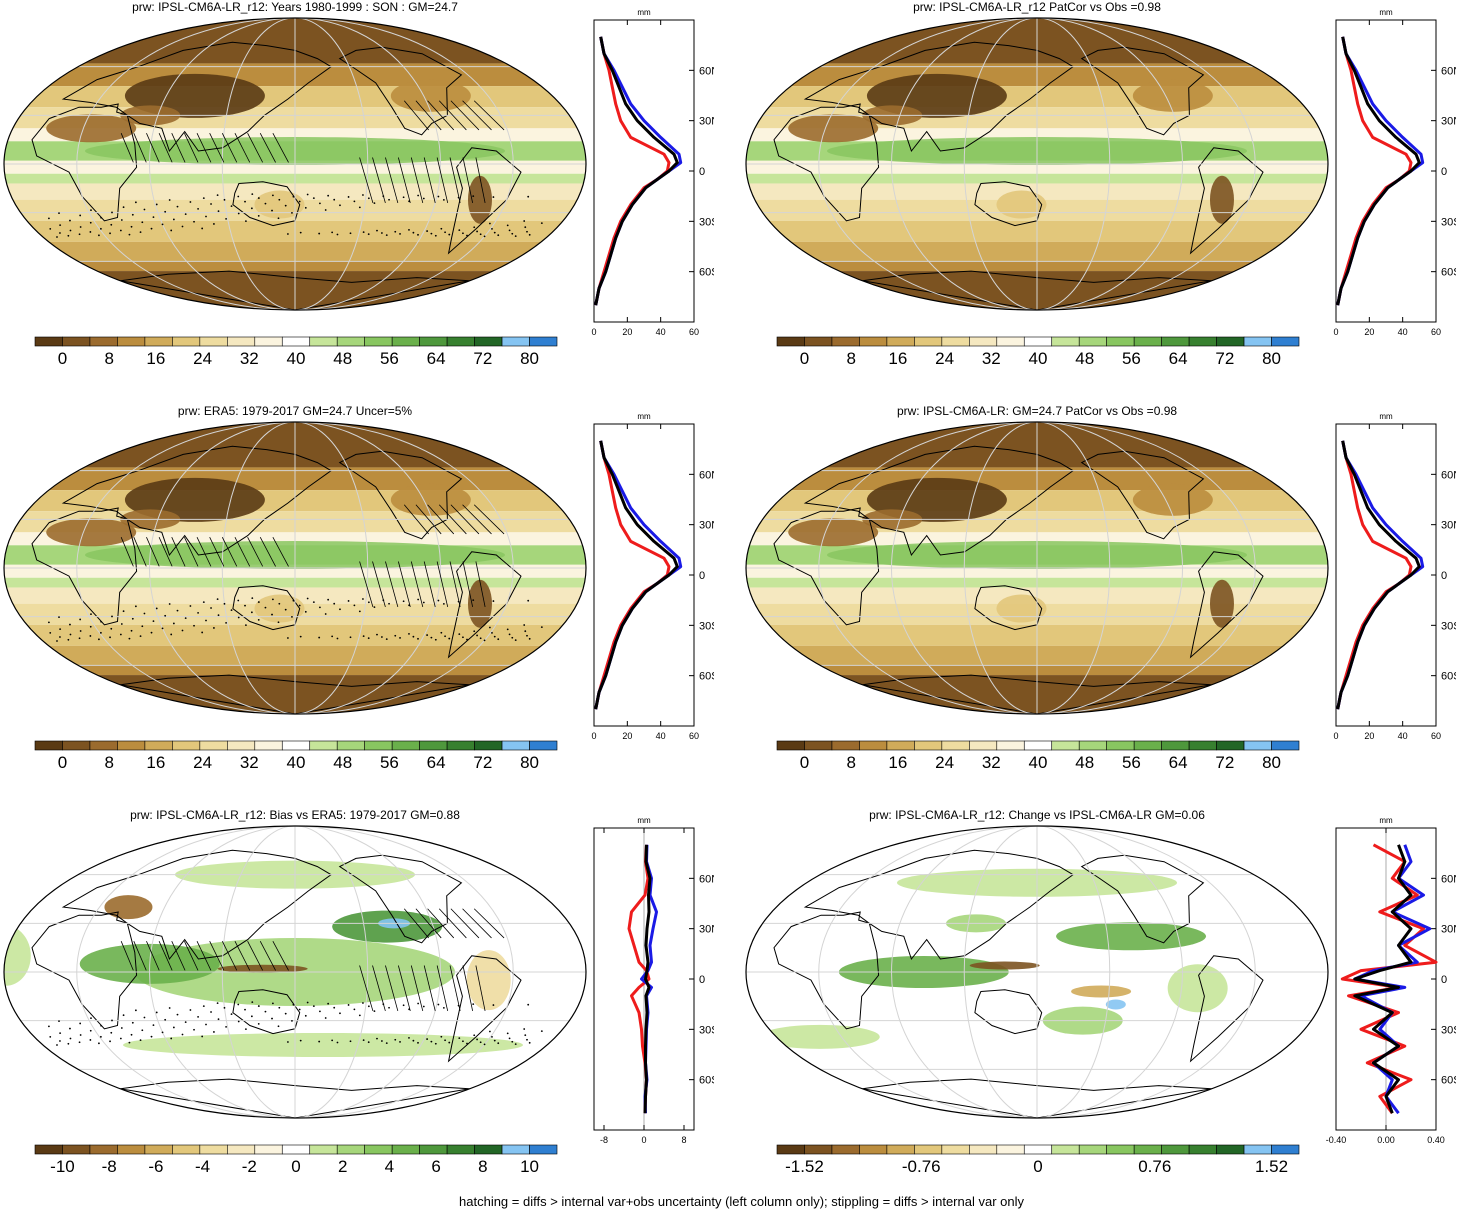  What do you see at coordinates (652, 172) in the screenshot?
I see `zonal-profile-plot: mm 0 20 40 60 60N 30N 0 30S 60S` at bounding box center [652, 172].